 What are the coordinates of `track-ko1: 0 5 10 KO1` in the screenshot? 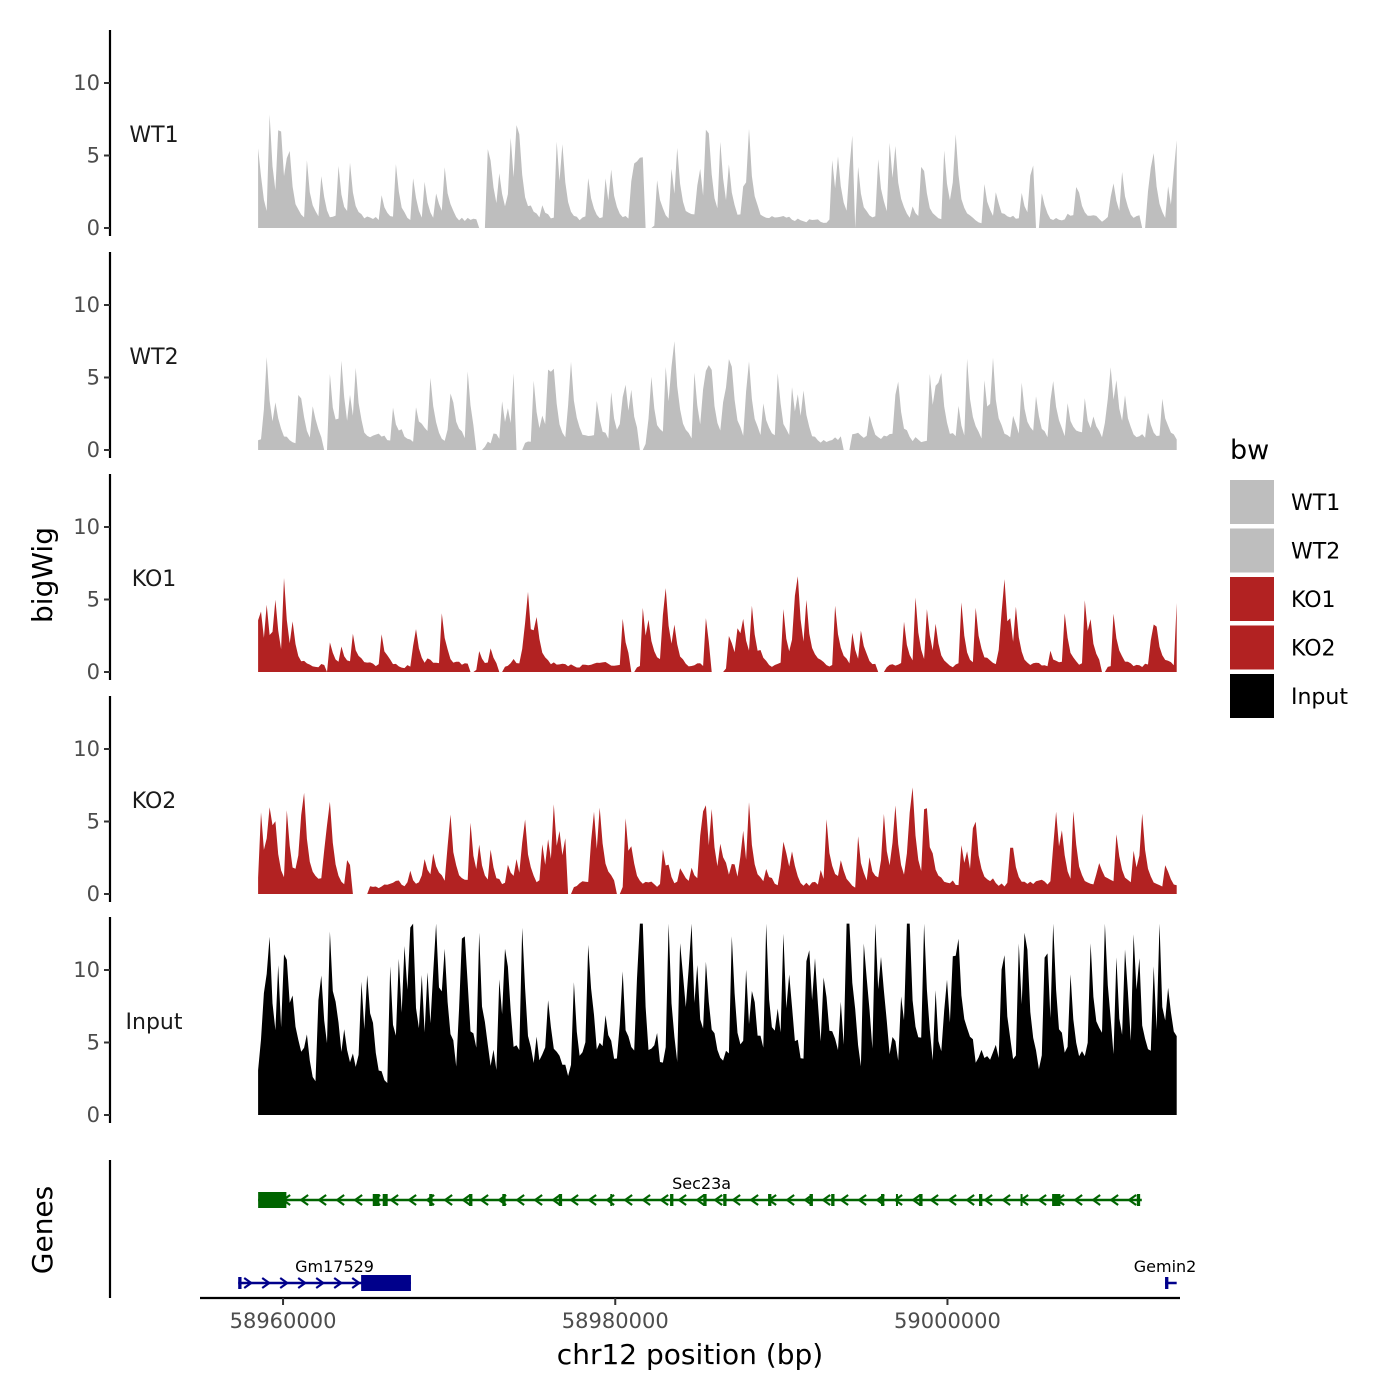 It's located at (625, 579).